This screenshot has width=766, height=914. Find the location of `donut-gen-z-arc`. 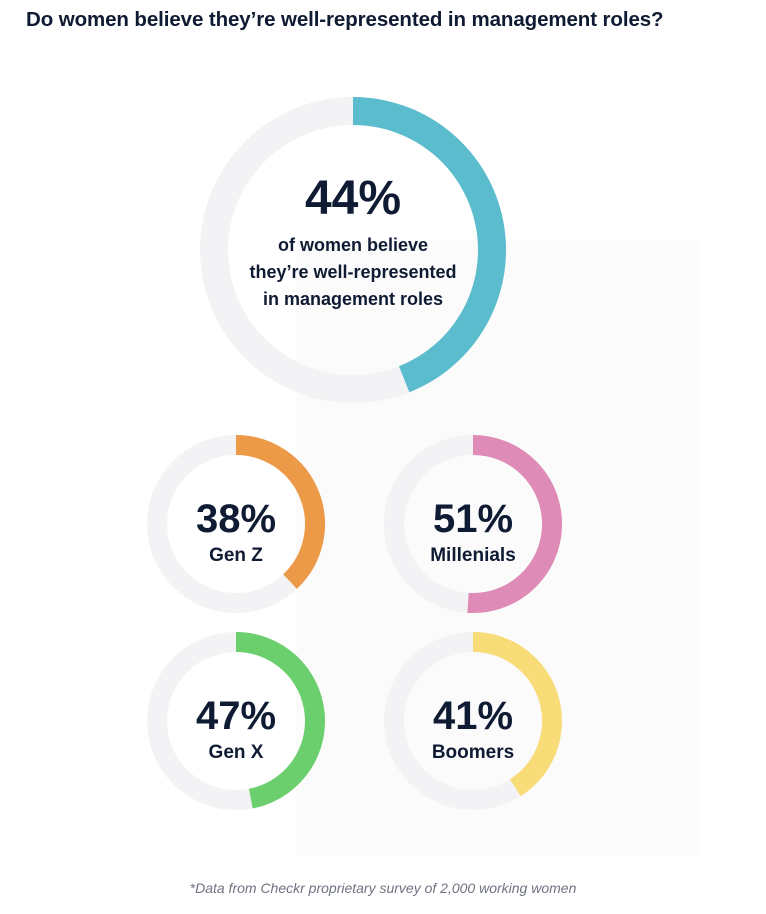

donut-gen-z-arc is located at coordinates (280, 512).